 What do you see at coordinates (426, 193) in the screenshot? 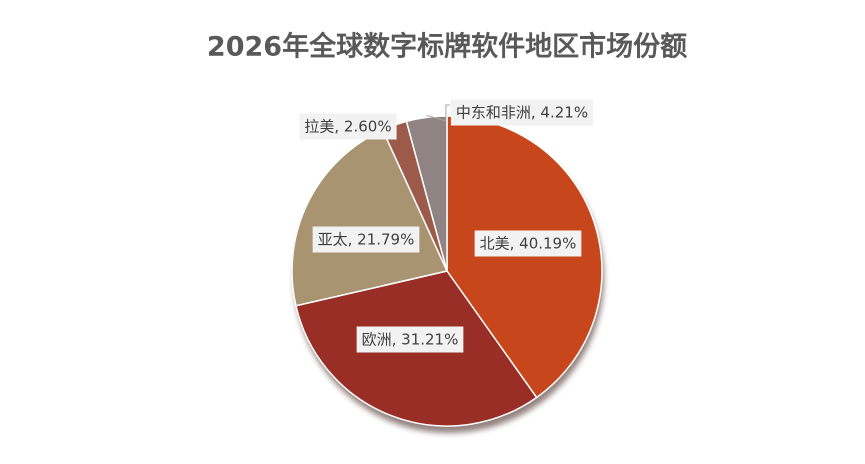
I see `pie-slice: 中东和非洲` at bounding box center [426, 193].